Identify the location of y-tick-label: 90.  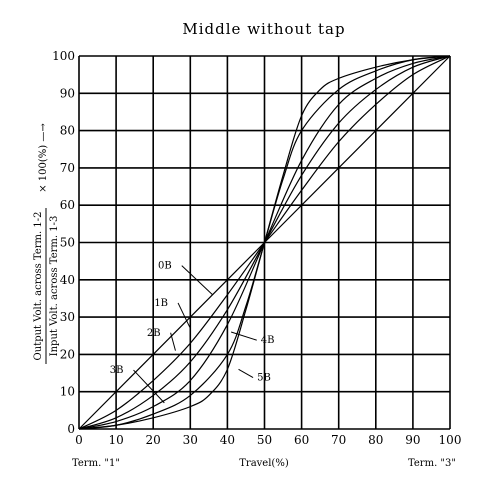
(67, 93).